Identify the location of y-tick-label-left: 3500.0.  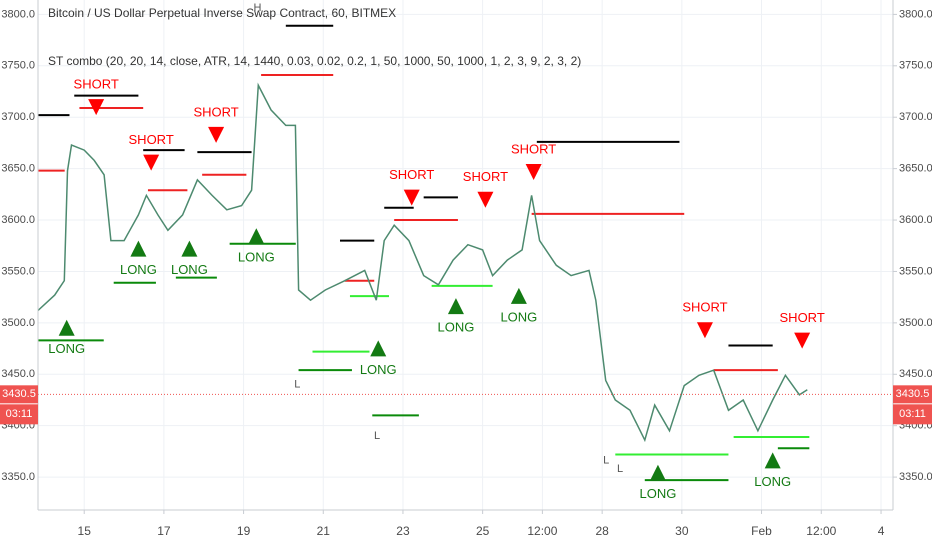
(18, 323).